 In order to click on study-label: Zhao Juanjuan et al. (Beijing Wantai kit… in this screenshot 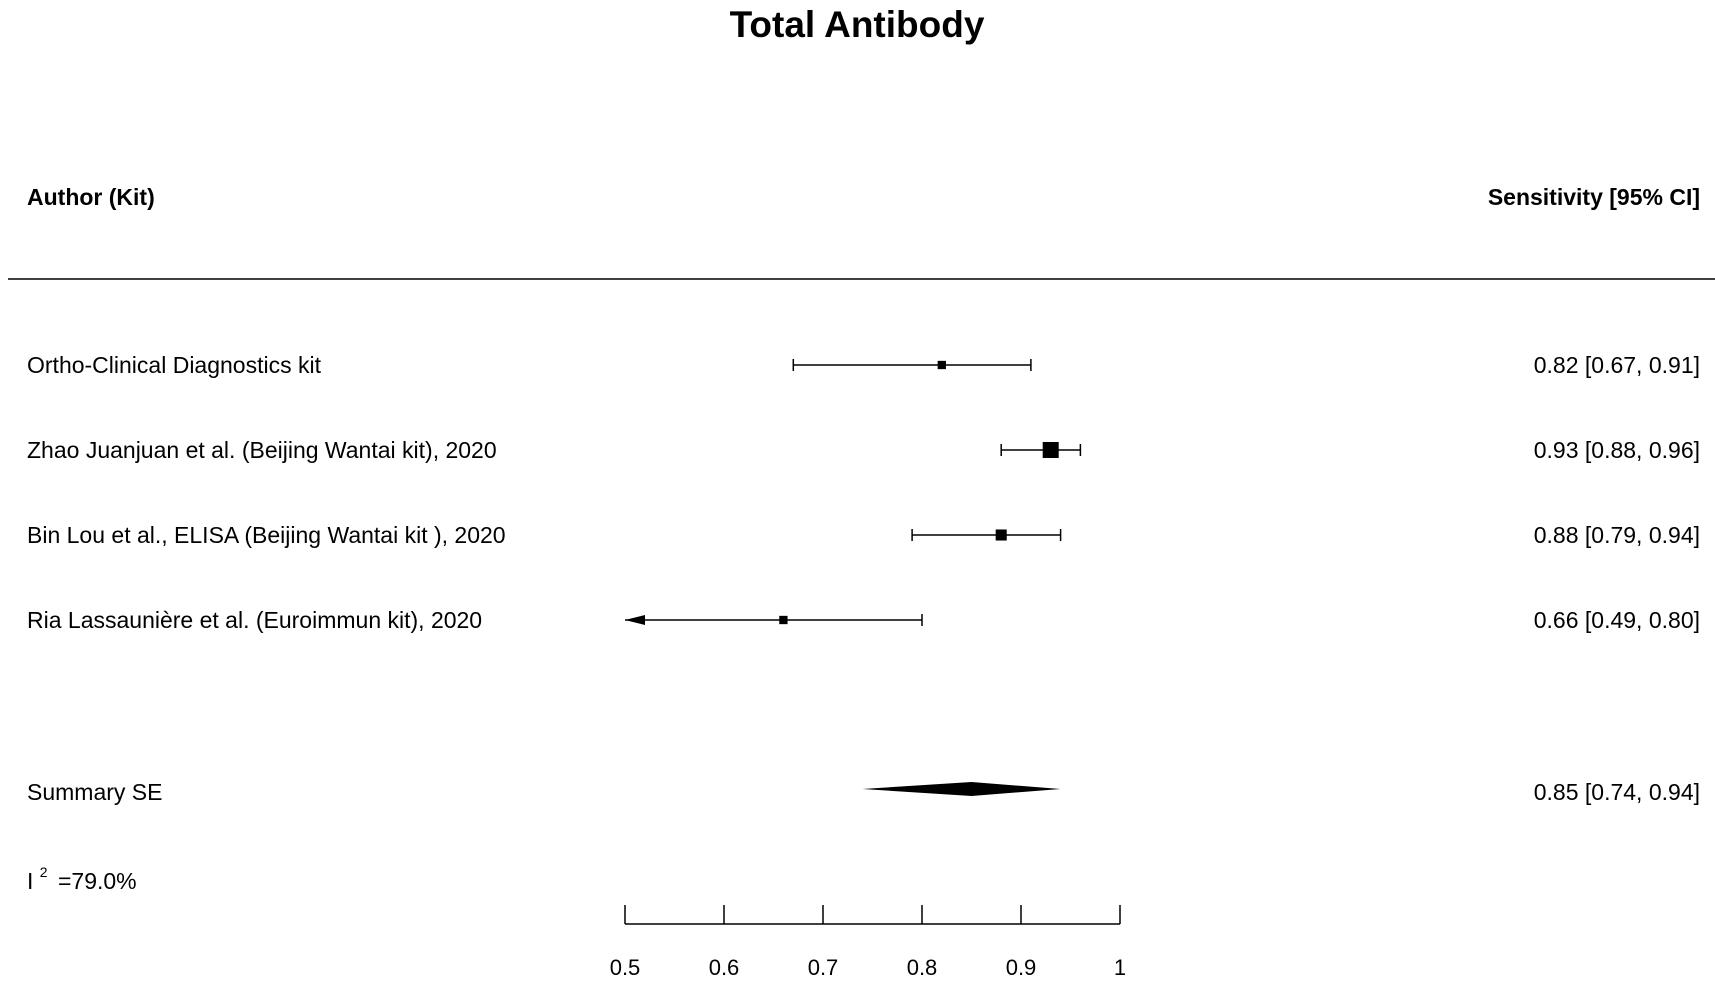, I will do `click(262, 450)`.